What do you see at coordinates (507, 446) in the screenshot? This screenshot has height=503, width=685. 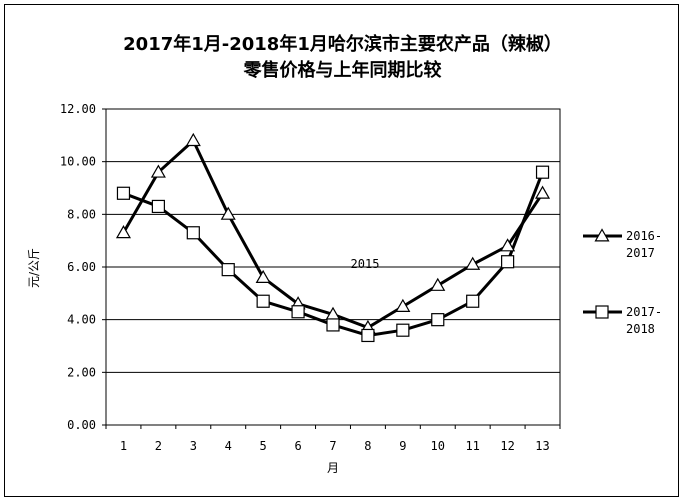 I see `x-tick-label: 12` at bounding box center [507, 446].